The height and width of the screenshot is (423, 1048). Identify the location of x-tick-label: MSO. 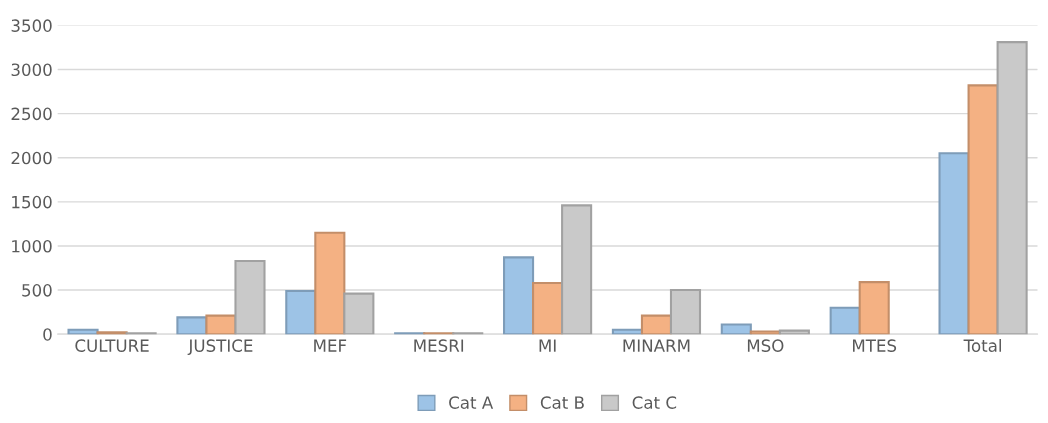
(765, 345).